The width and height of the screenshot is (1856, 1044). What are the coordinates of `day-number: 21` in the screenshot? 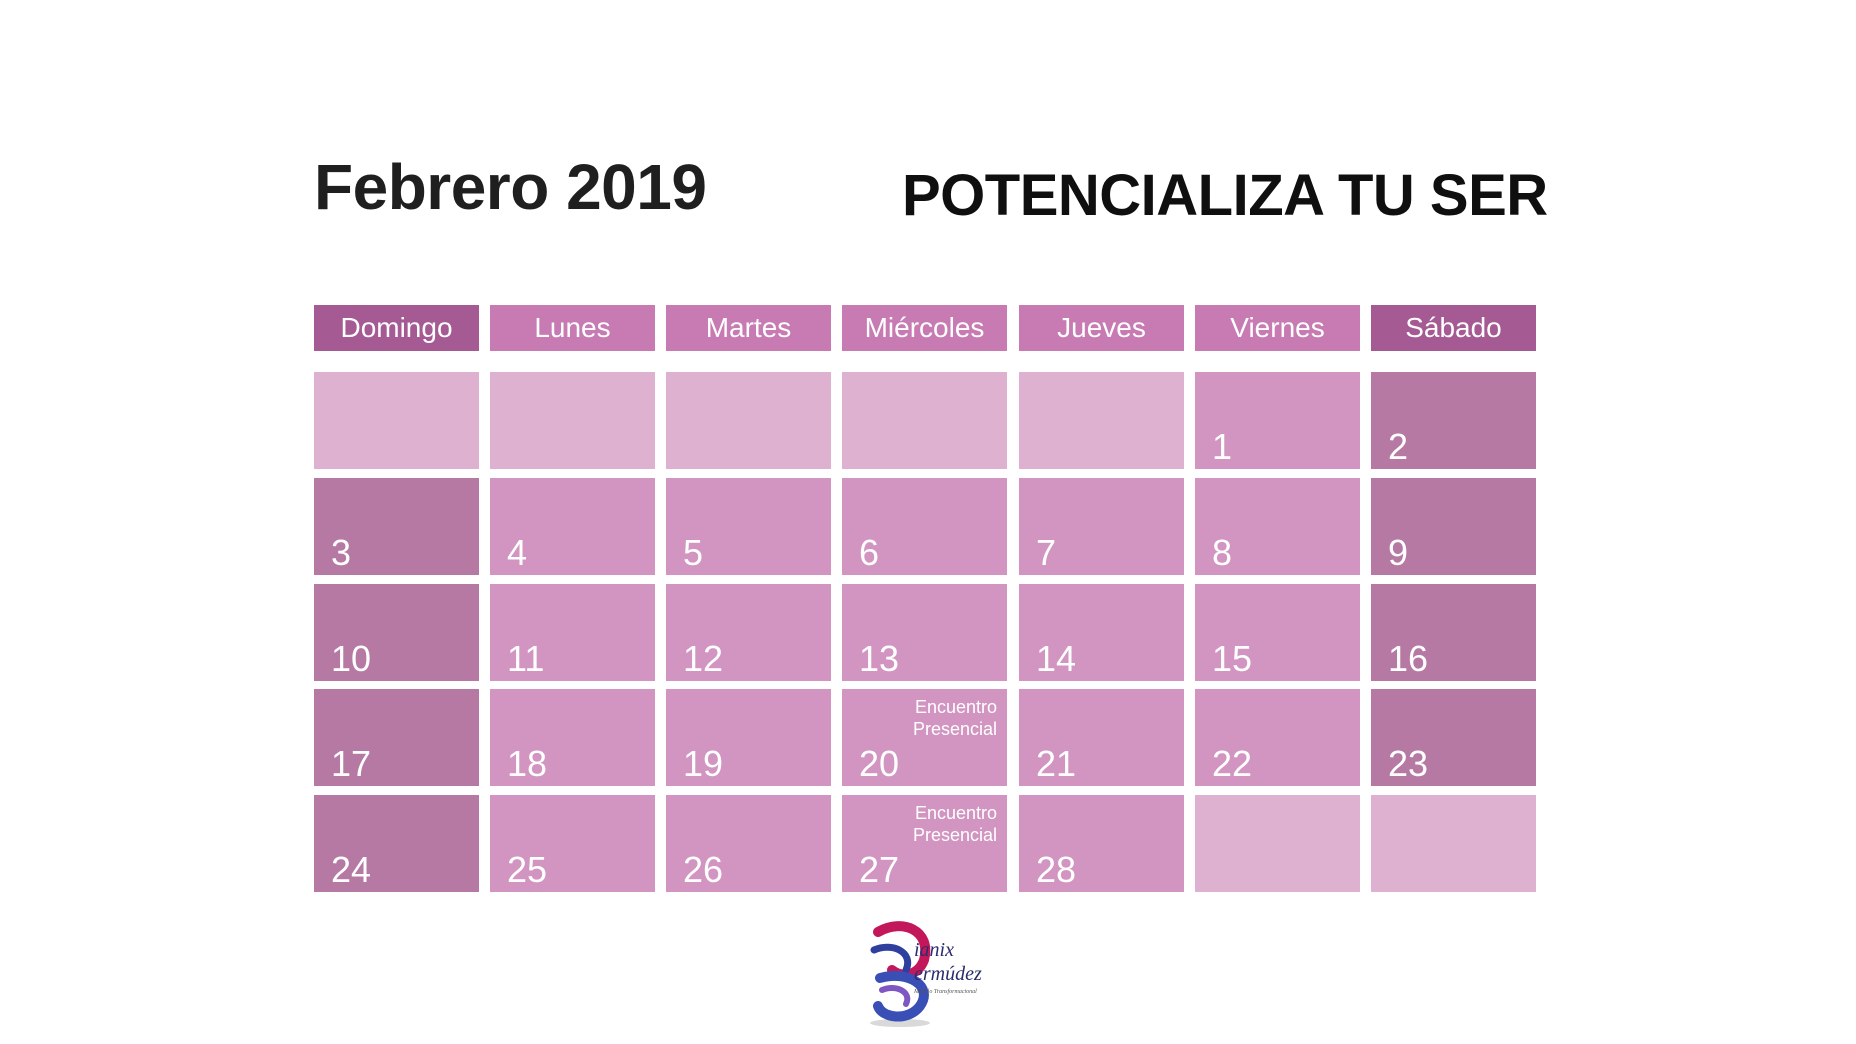 It's located at (1056, 763).